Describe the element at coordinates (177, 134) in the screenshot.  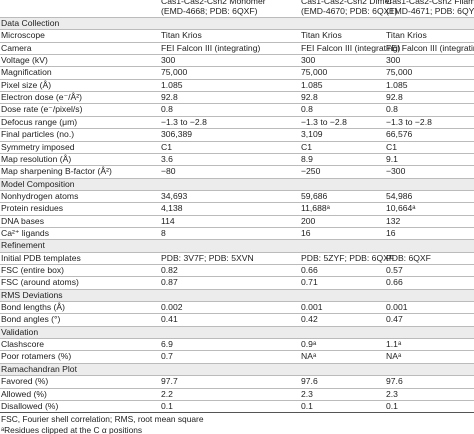
I see `cell-value: 306,389` at that location.